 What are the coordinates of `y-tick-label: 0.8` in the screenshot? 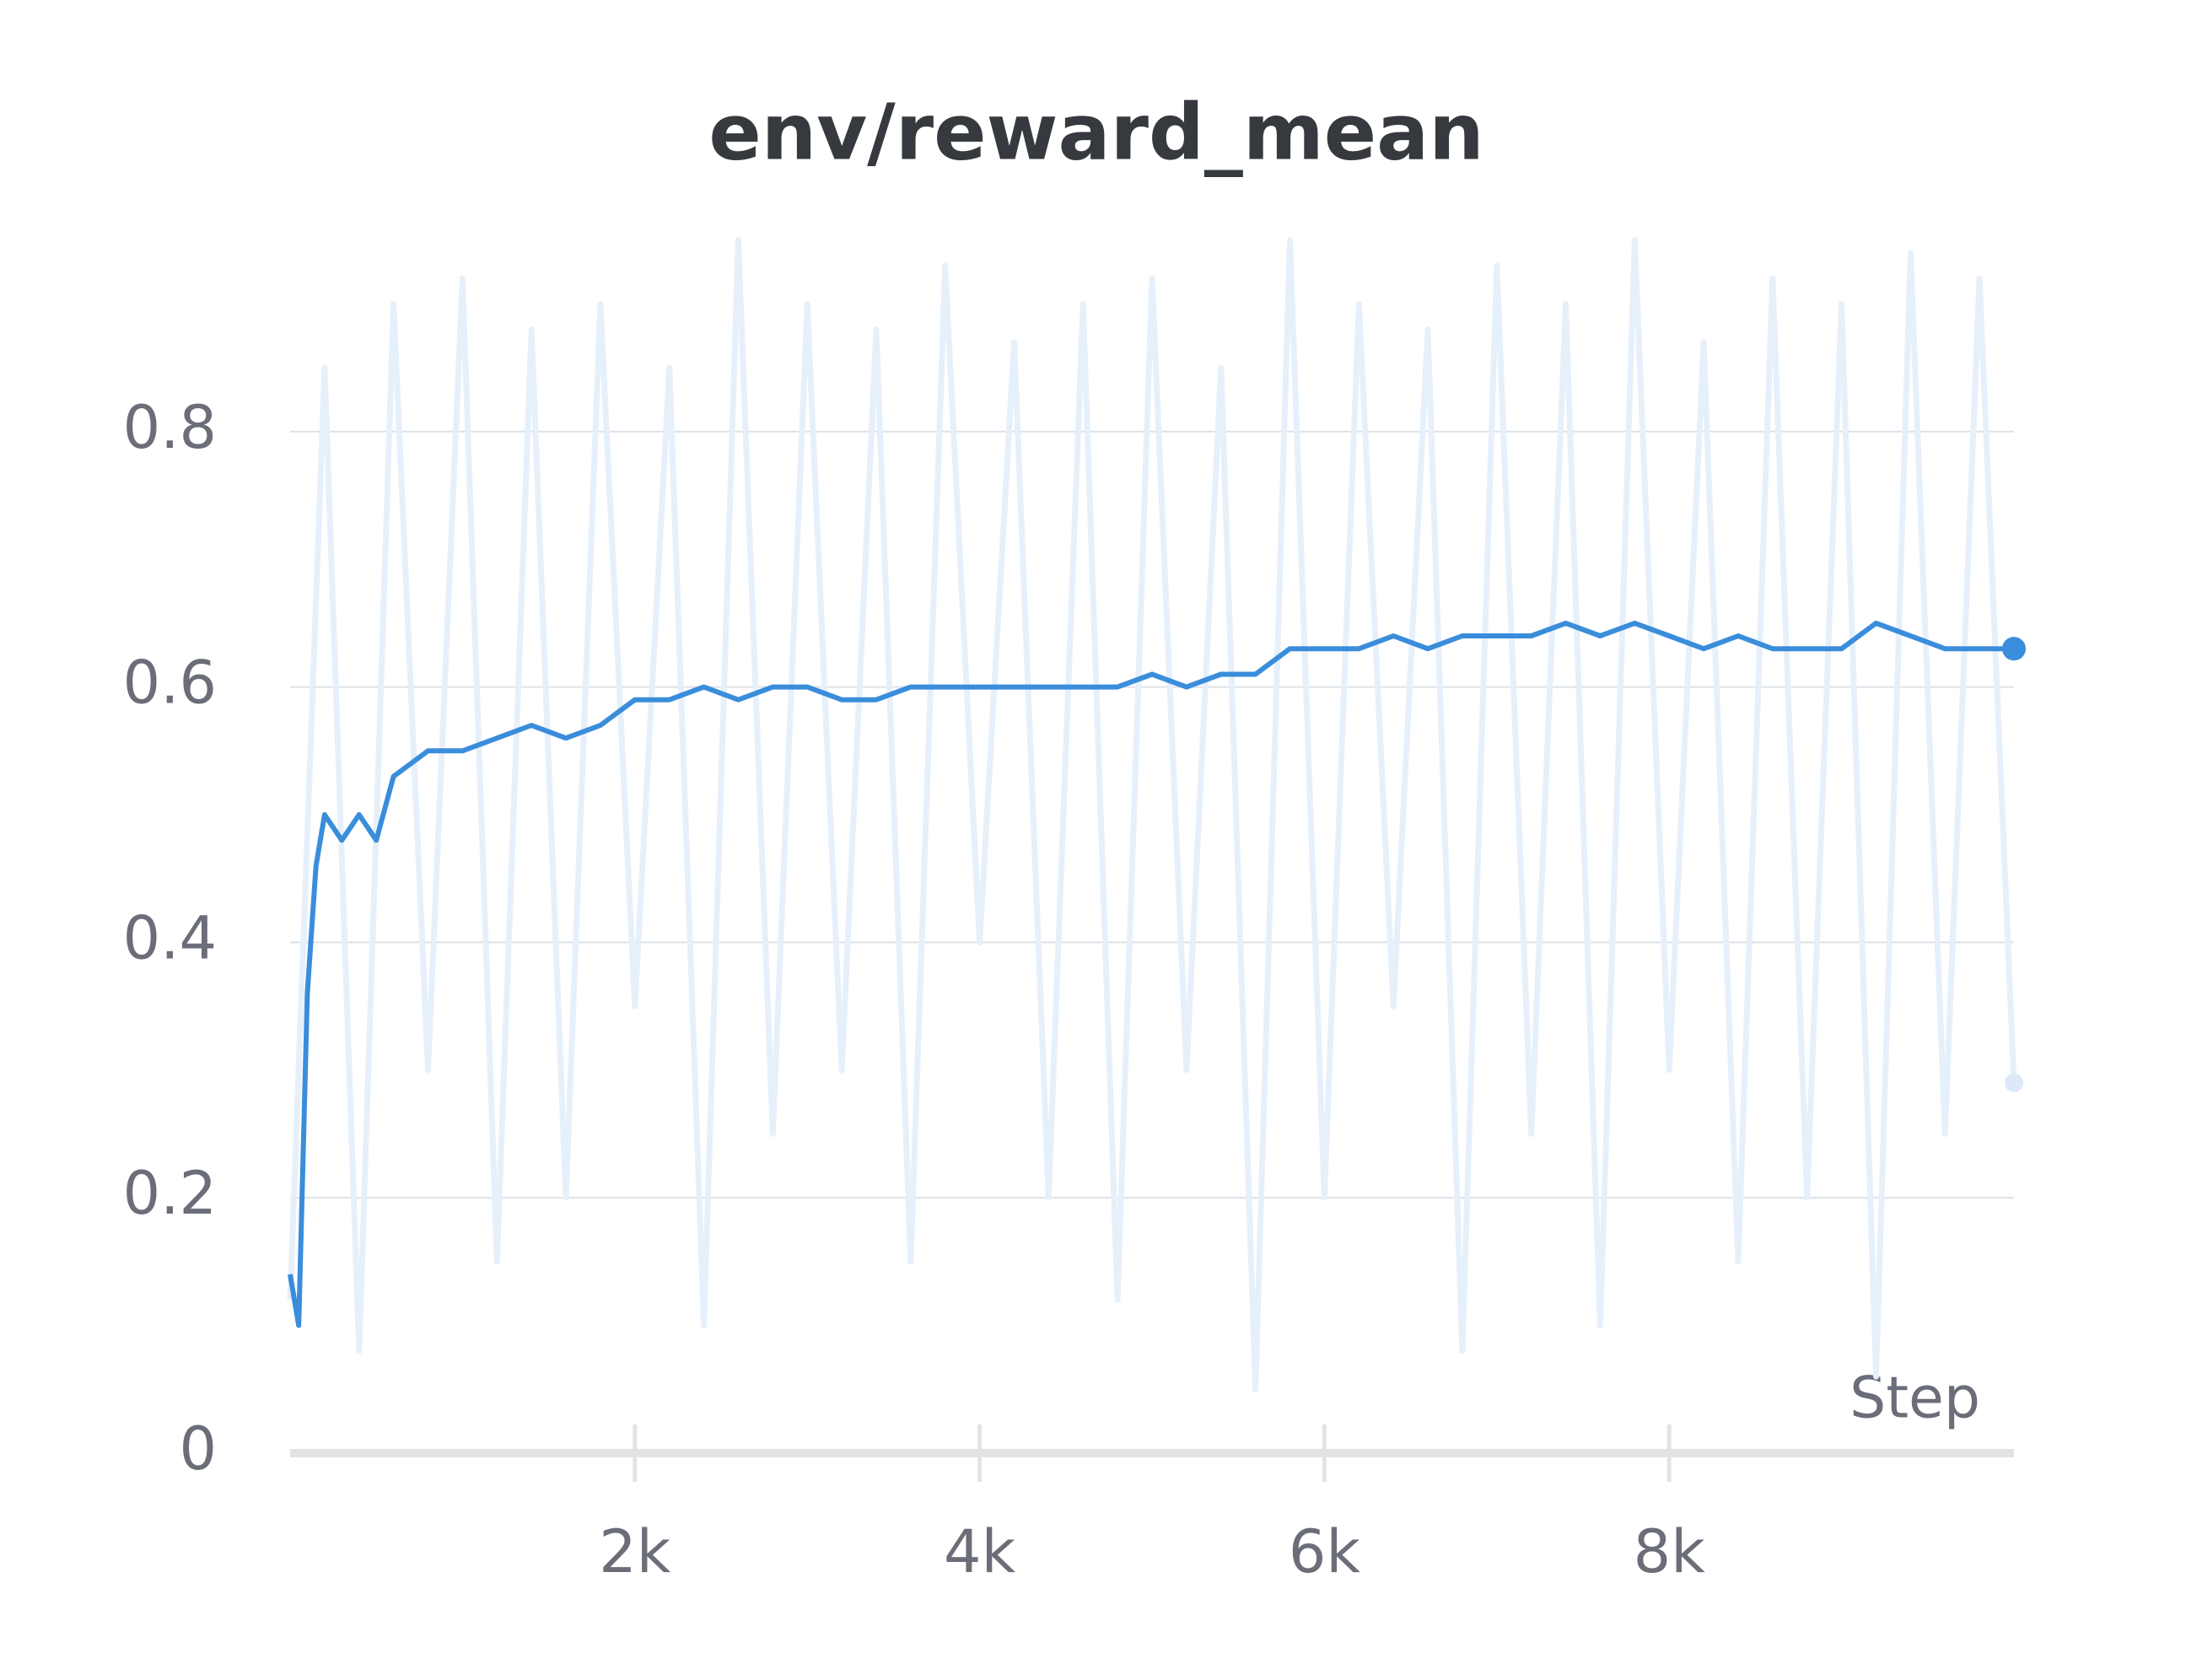 It's located at (170, 428).